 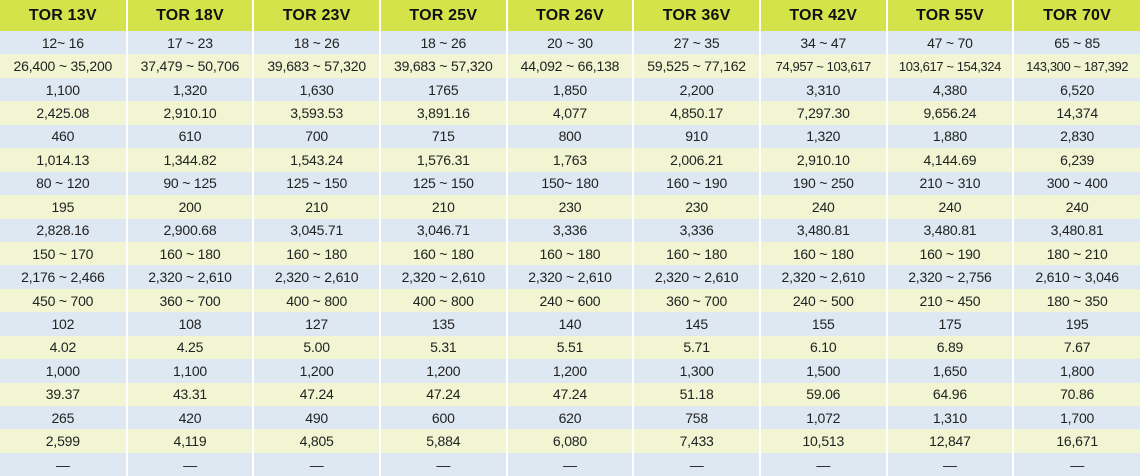 I want to click on table-cell: 5,884, so click(x=442, y=441).